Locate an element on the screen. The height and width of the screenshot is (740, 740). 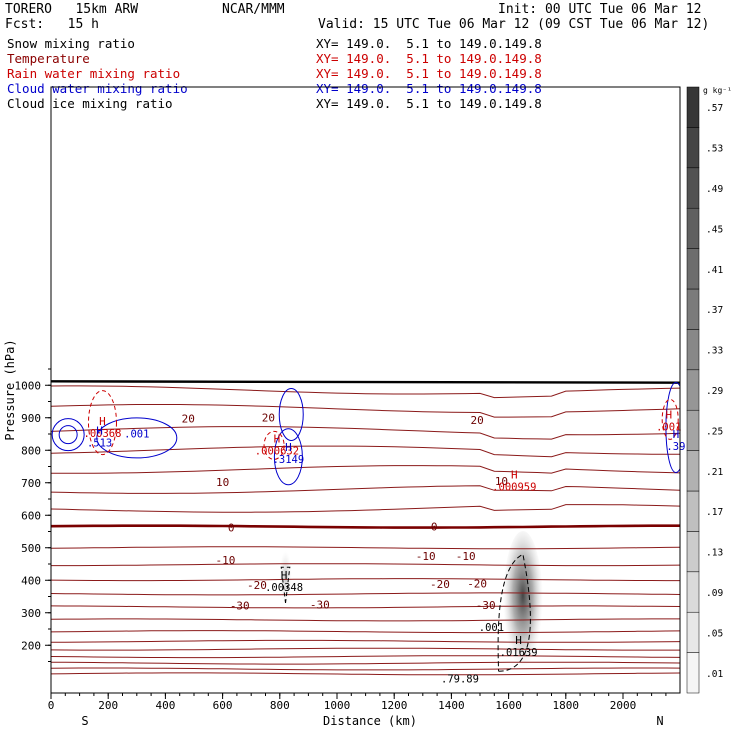
x-tick-label: 1600 is located at coordinates (508, 705).